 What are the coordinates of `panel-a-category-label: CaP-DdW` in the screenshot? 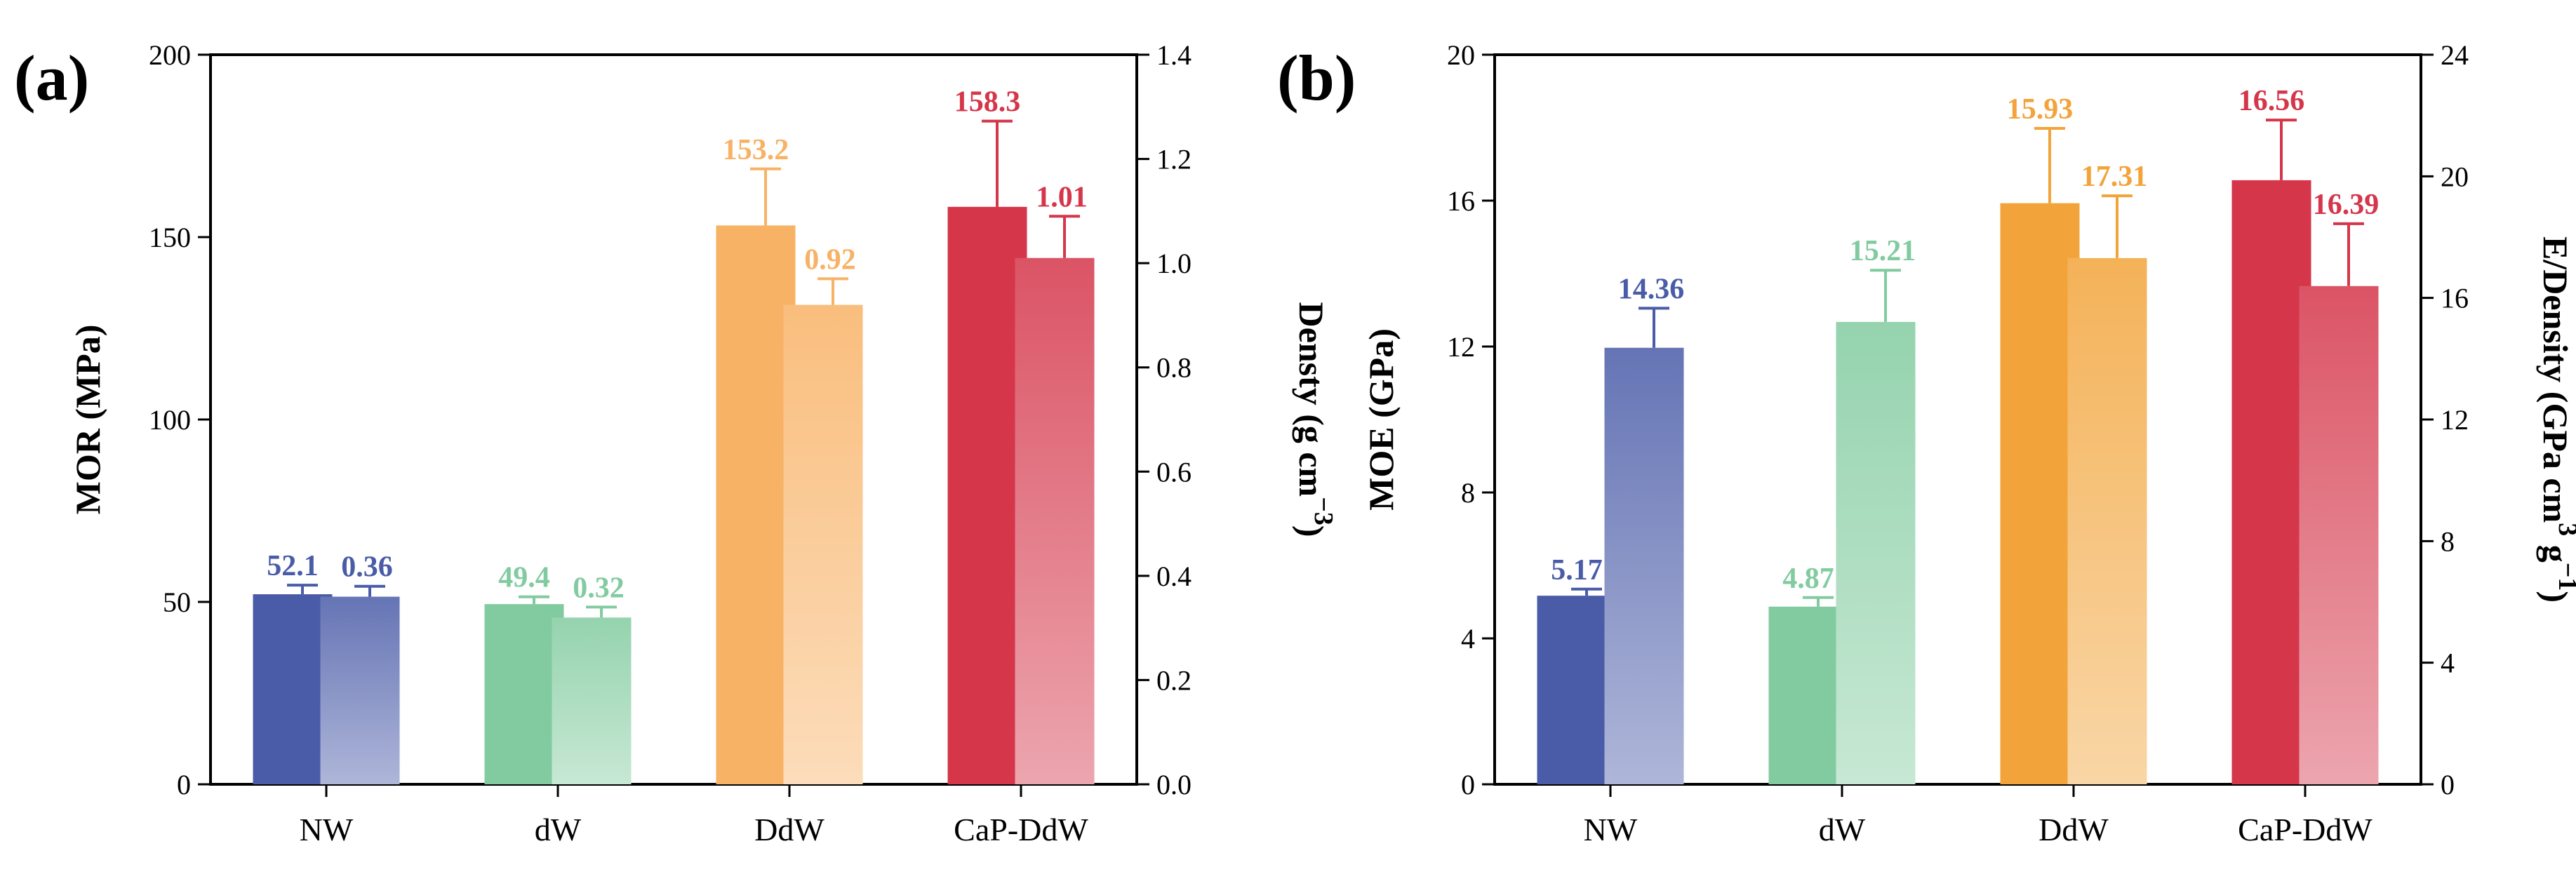 It's located at (1021, 829).